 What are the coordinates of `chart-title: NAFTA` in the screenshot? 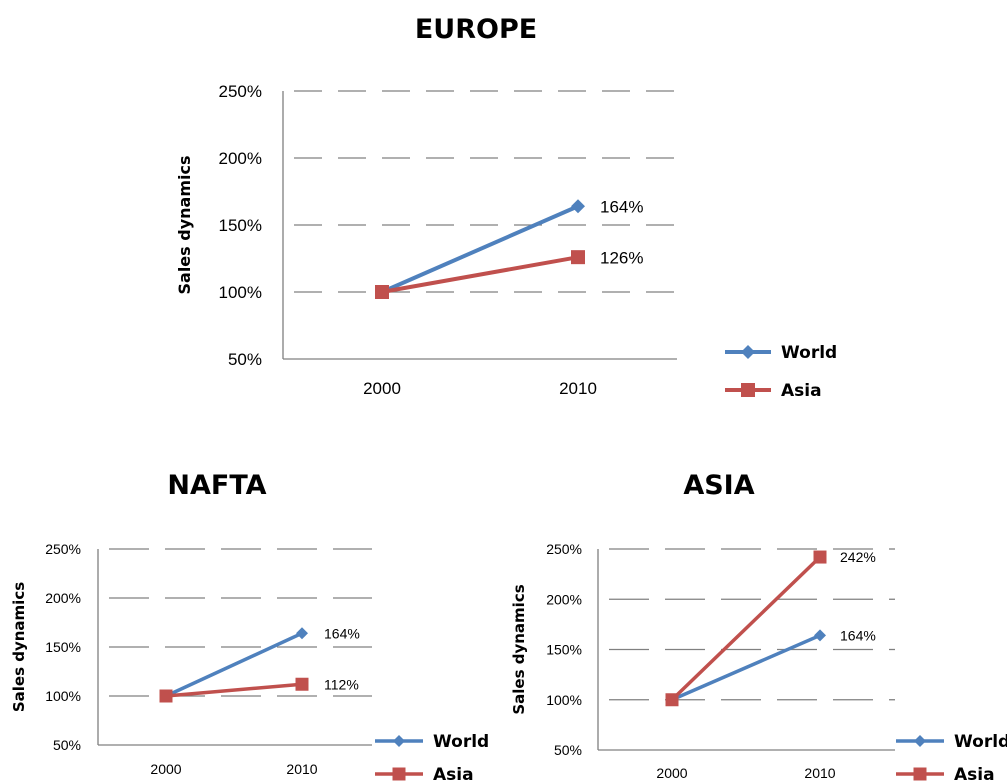 It's located at (216, 485).